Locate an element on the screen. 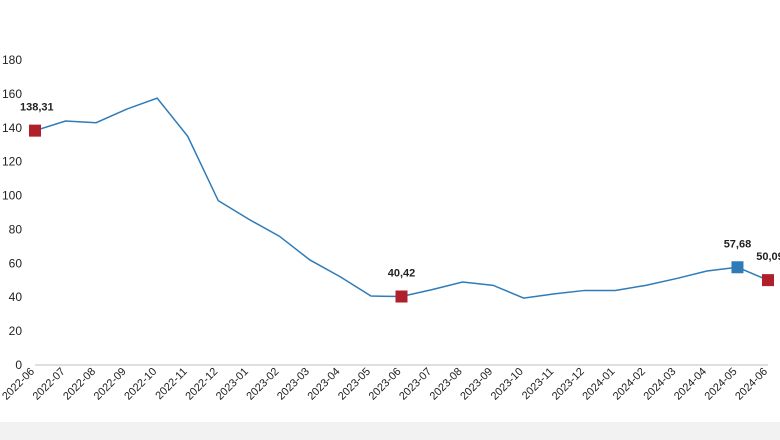 This screenshot has width=780, height=440. bottom-band is located at coordinates (390, 431).